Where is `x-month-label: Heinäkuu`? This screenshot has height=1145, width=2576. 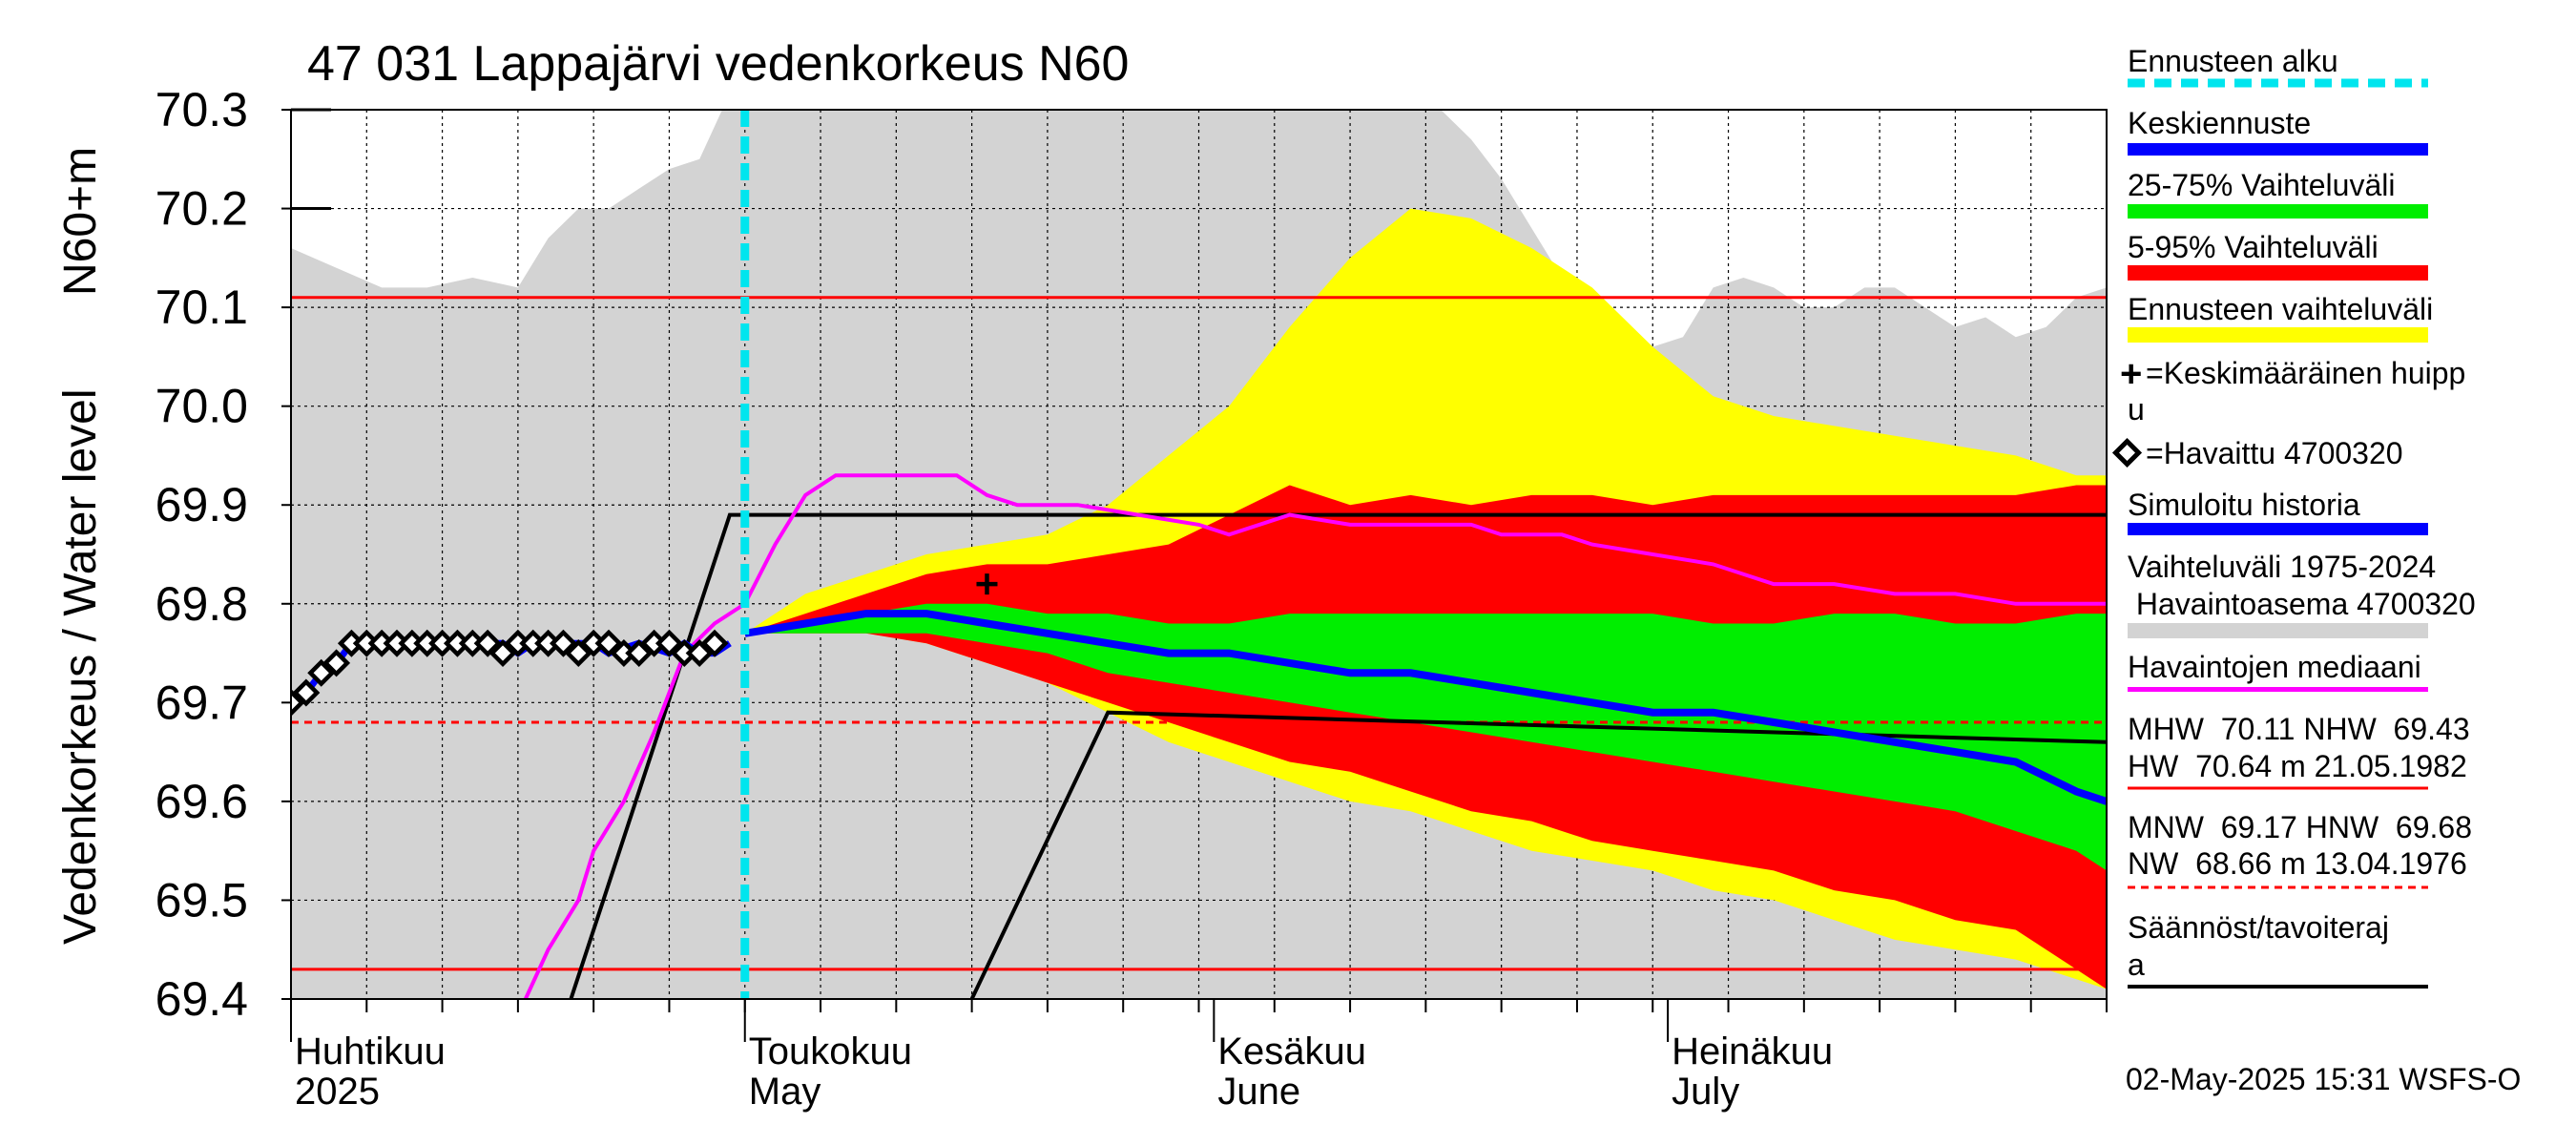
x-month-label: Heinäkuu is located at coordinates (1752, 1051).